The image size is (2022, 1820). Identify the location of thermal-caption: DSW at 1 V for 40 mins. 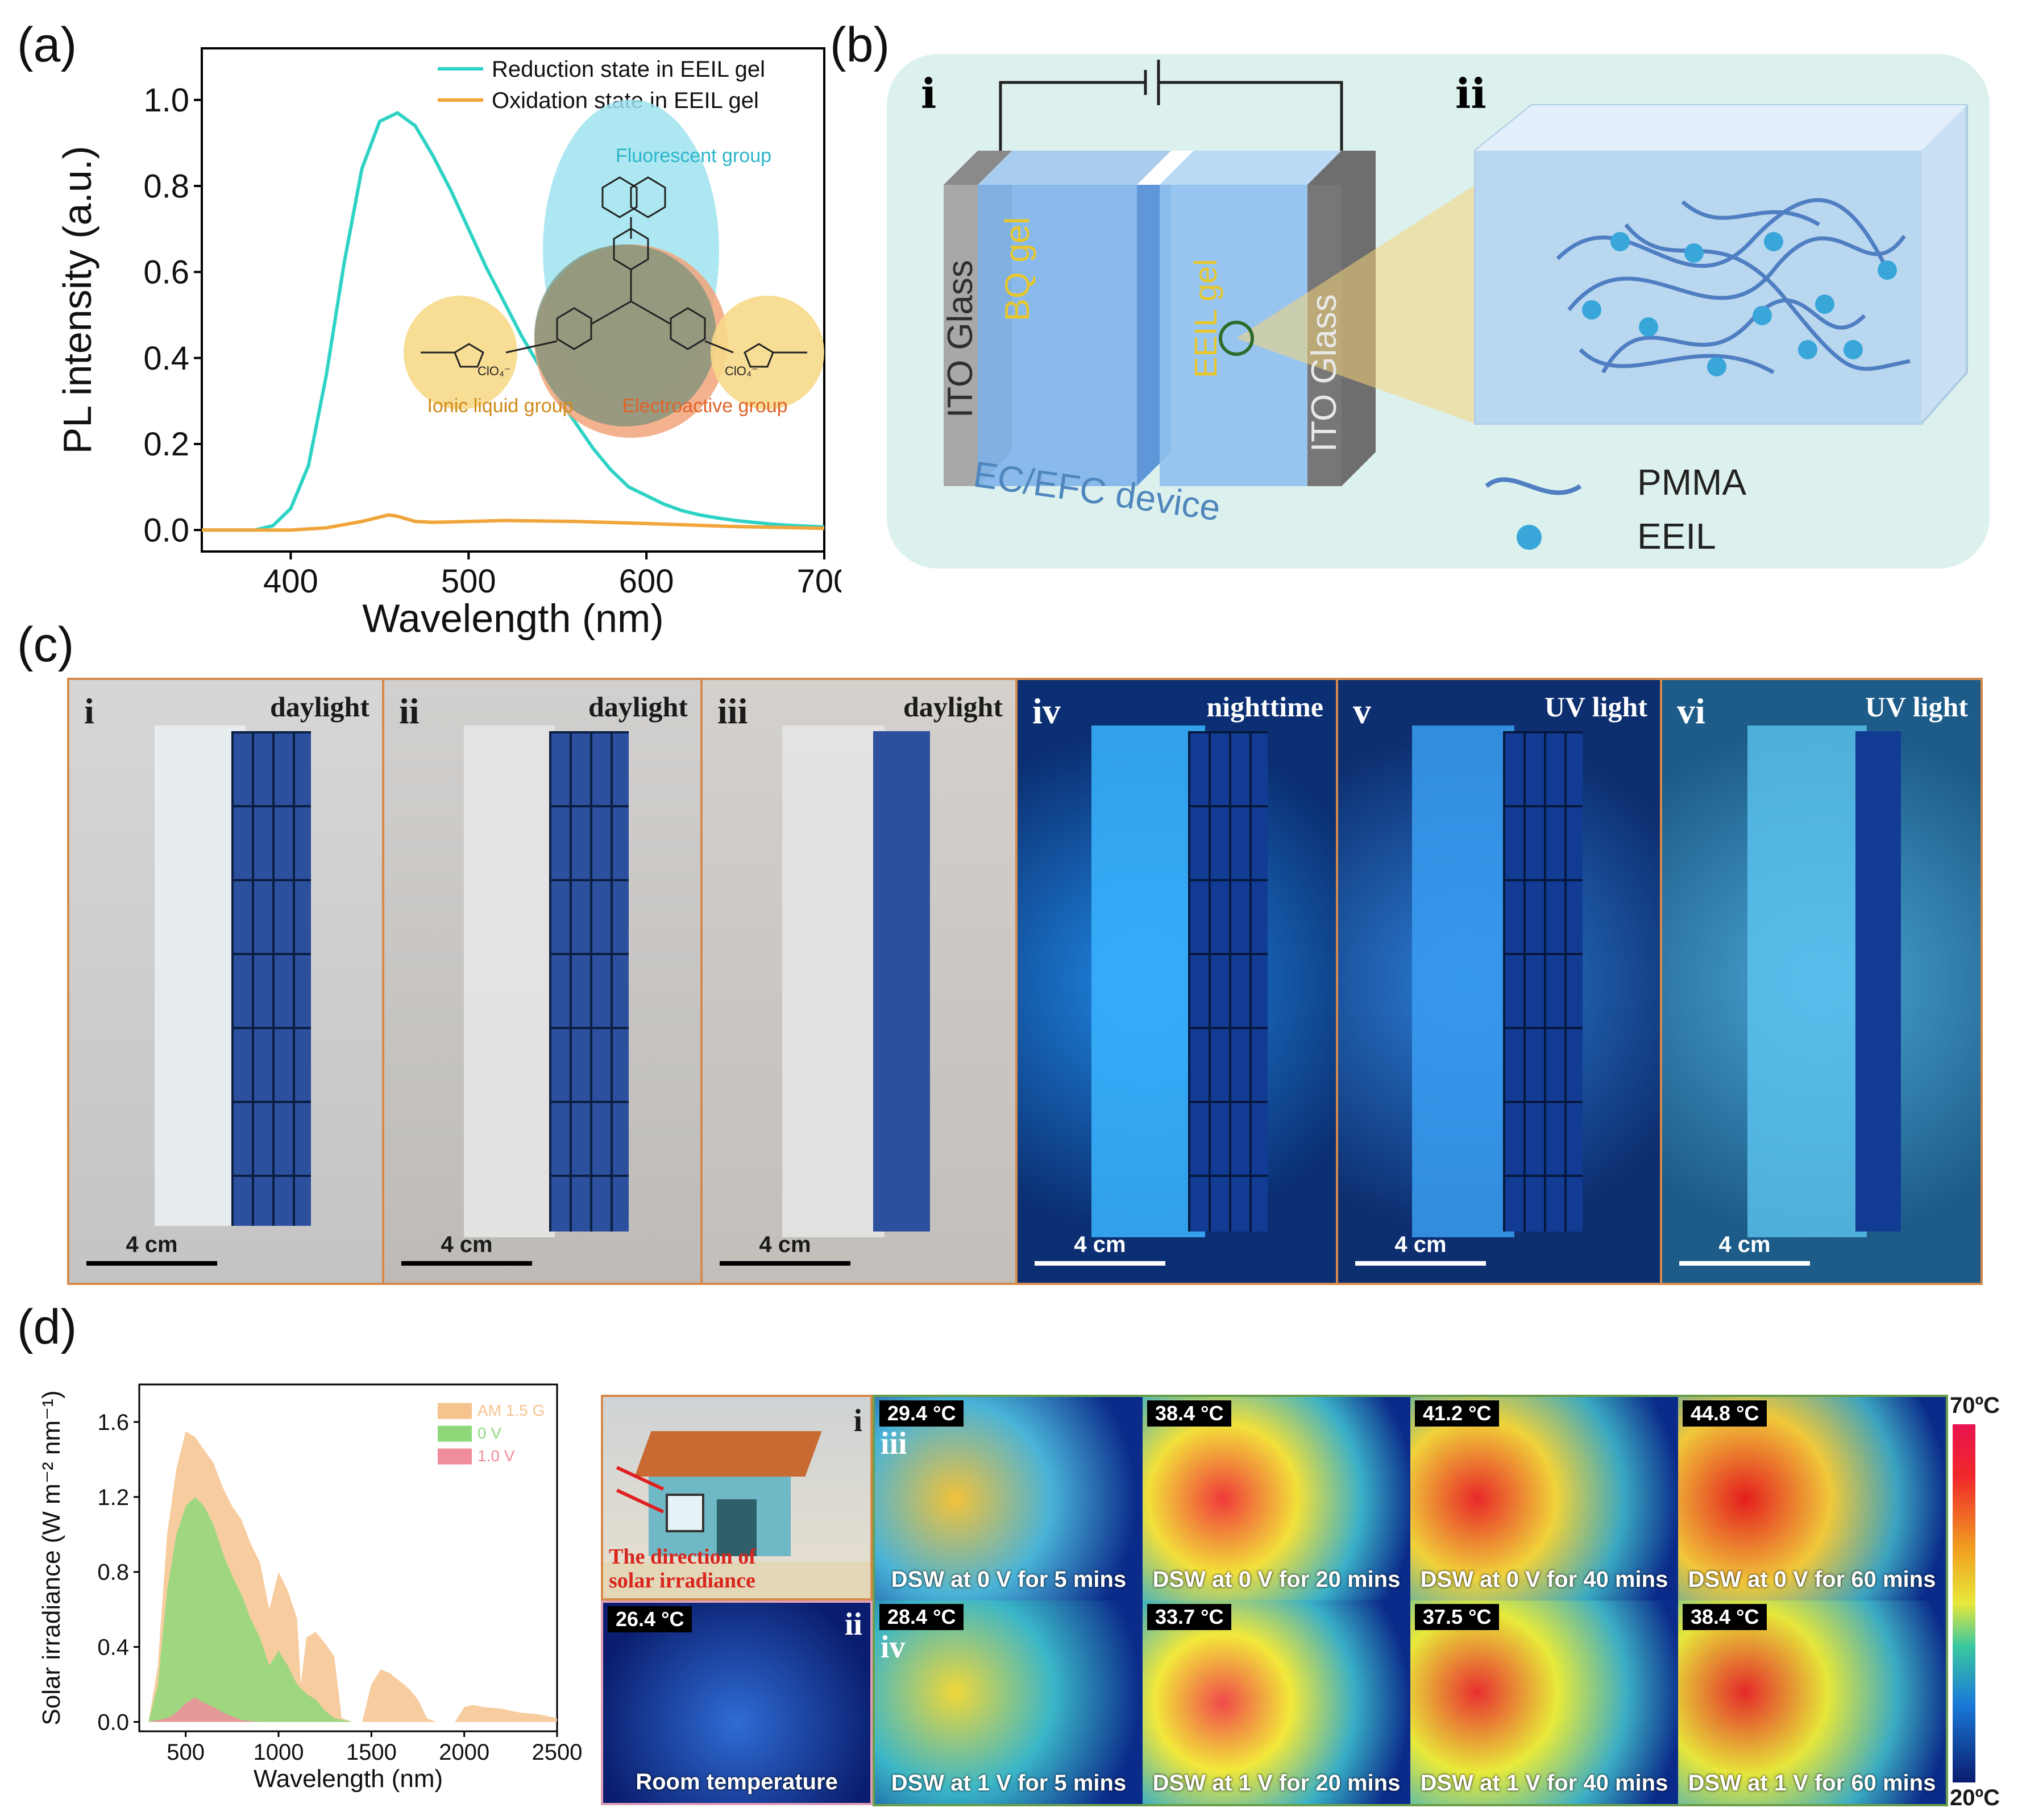
(1544, 1783).